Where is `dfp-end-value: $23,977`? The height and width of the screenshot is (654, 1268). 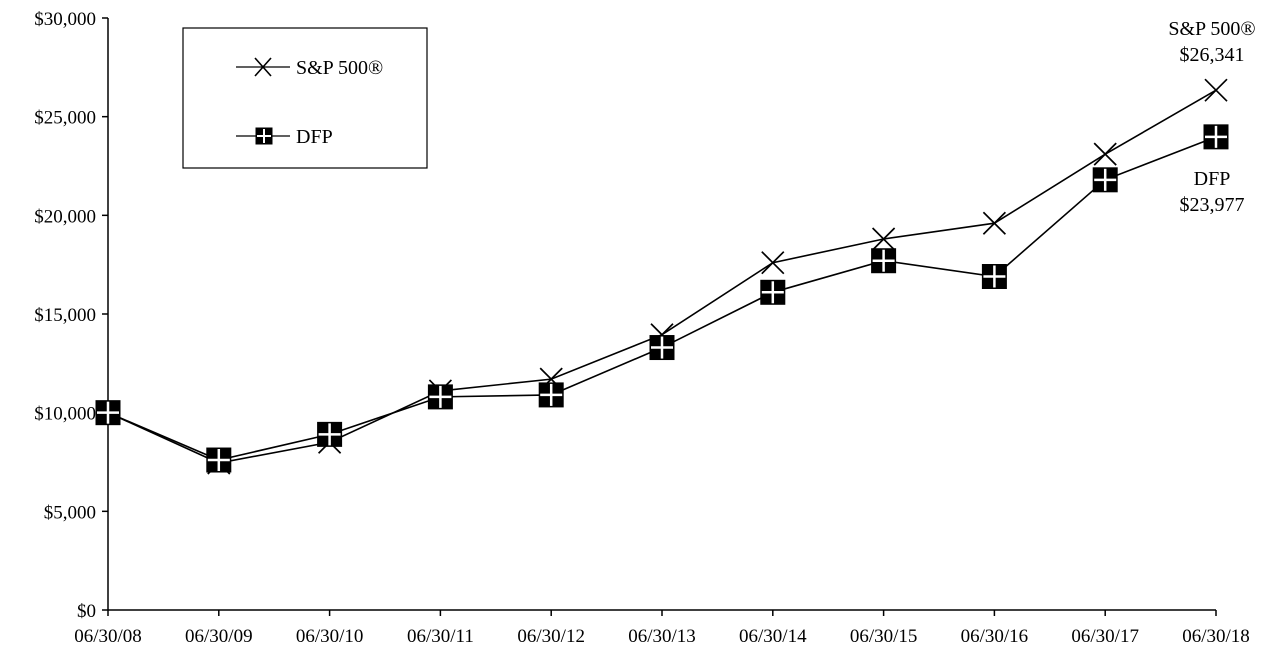 dfp-end-value: $23,977 is located at coordinates (1212, 205).